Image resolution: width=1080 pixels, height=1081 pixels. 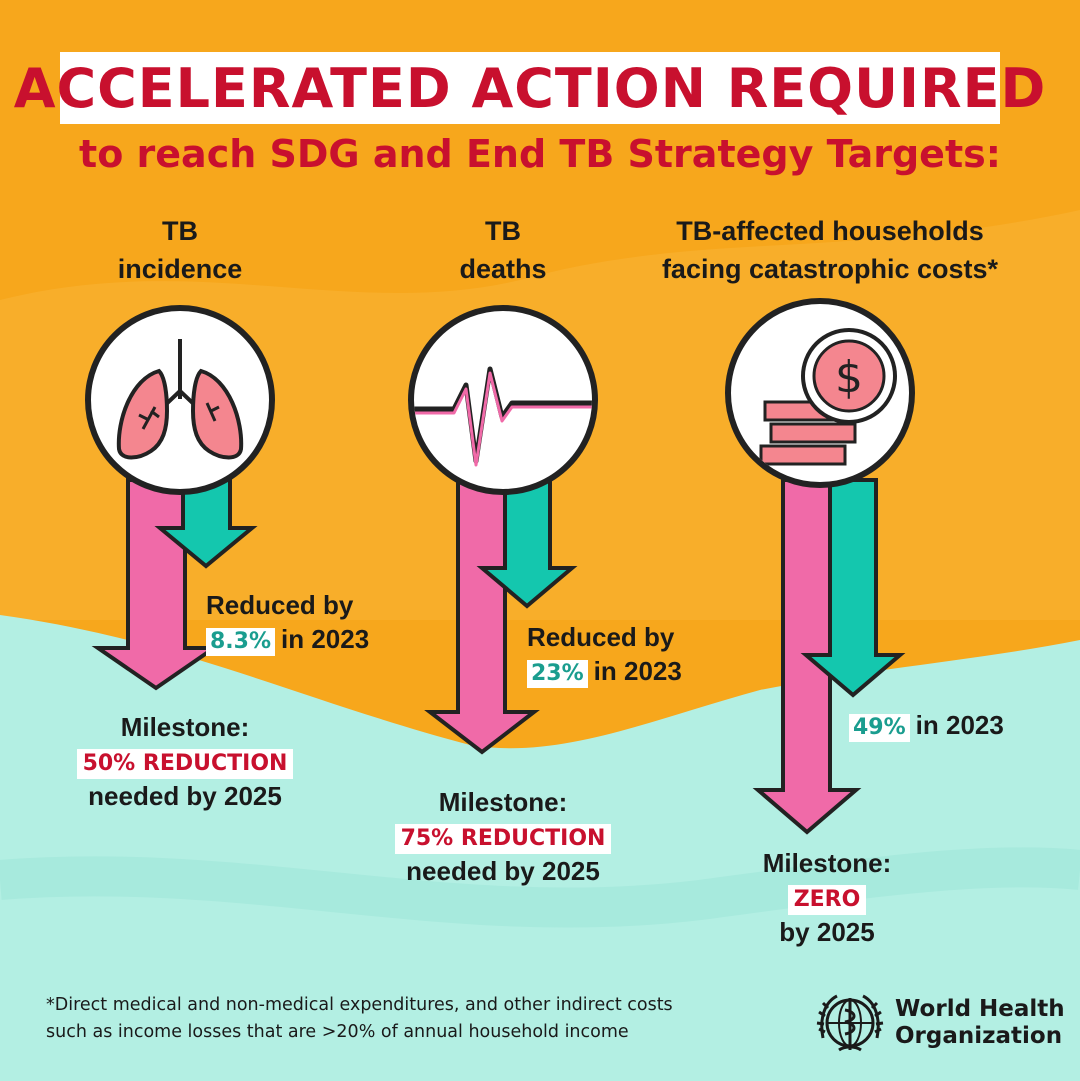 I want to click on heartbeat-icon, so click(x=503, y=416).